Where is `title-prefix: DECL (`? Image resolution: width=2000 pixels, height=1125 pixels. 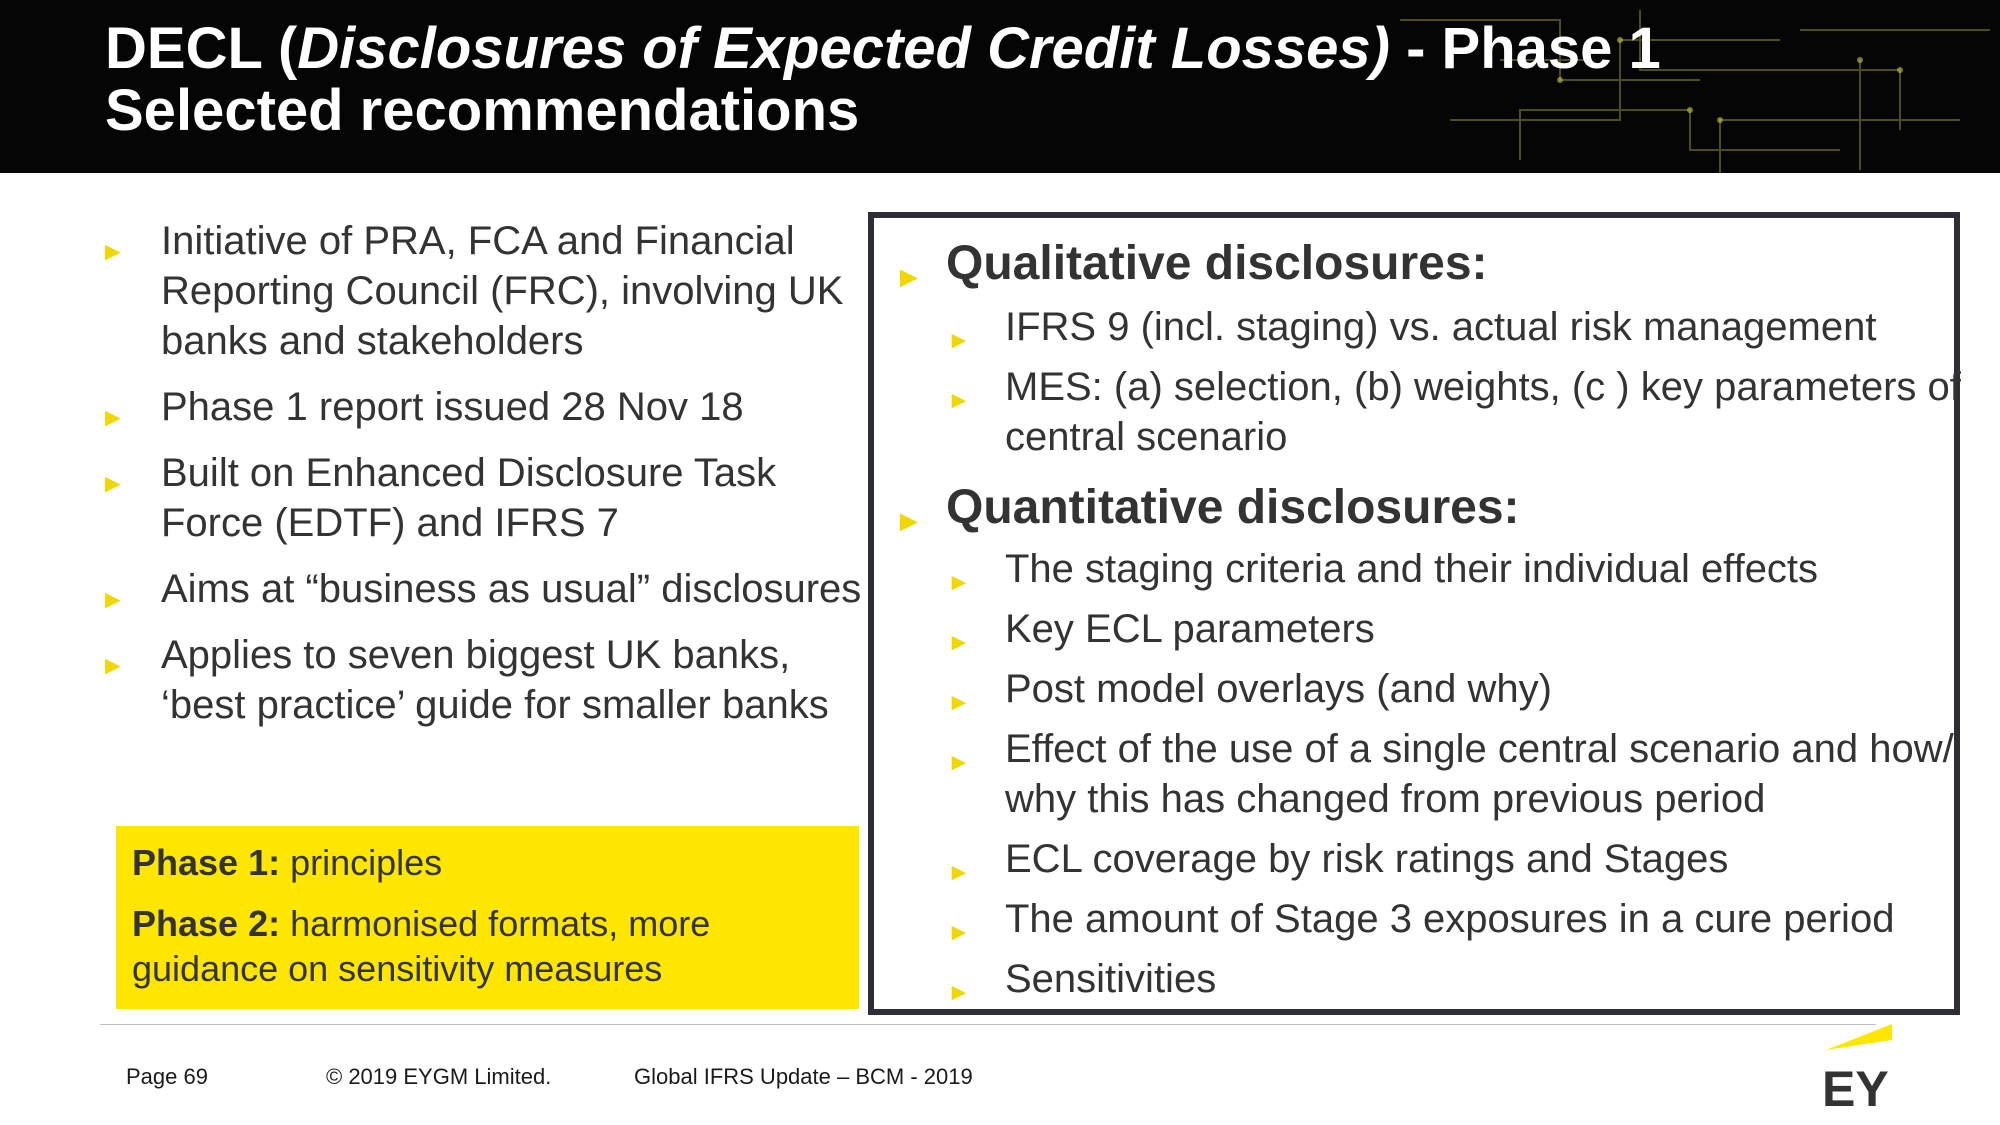 title-prefix: DECL ( is located at coordinates (201, 48).